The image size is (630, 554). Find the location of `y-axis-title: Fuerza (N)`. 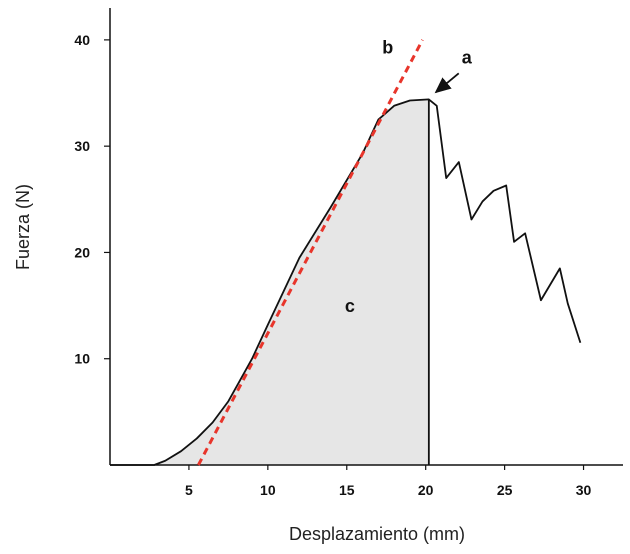

y-axis-title: Fuerza (N) is located at coordinates (23, 227).